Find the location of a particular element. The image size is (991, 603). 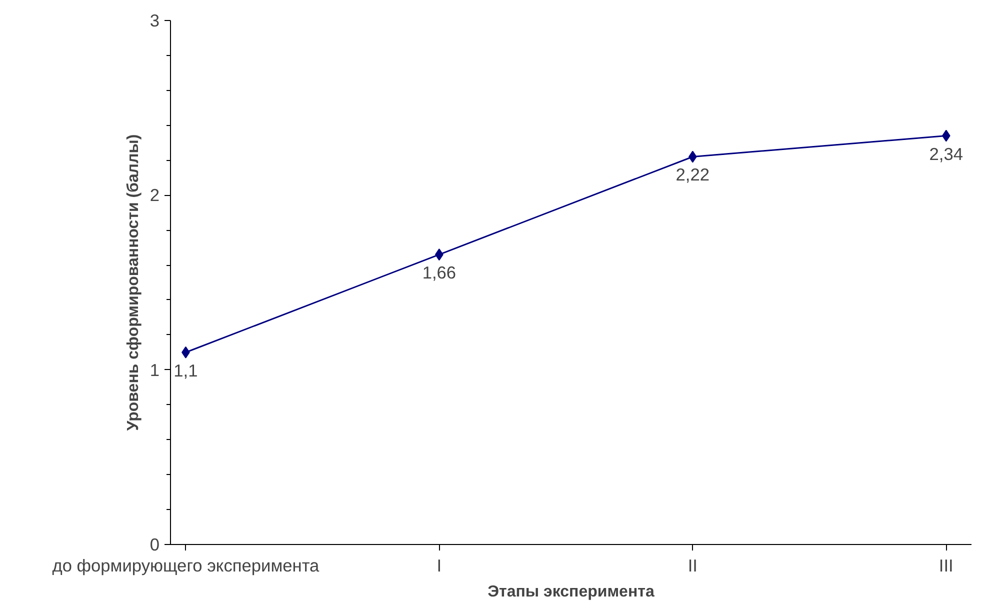

data-label: 2,34 is located at coordinates (946, 154).